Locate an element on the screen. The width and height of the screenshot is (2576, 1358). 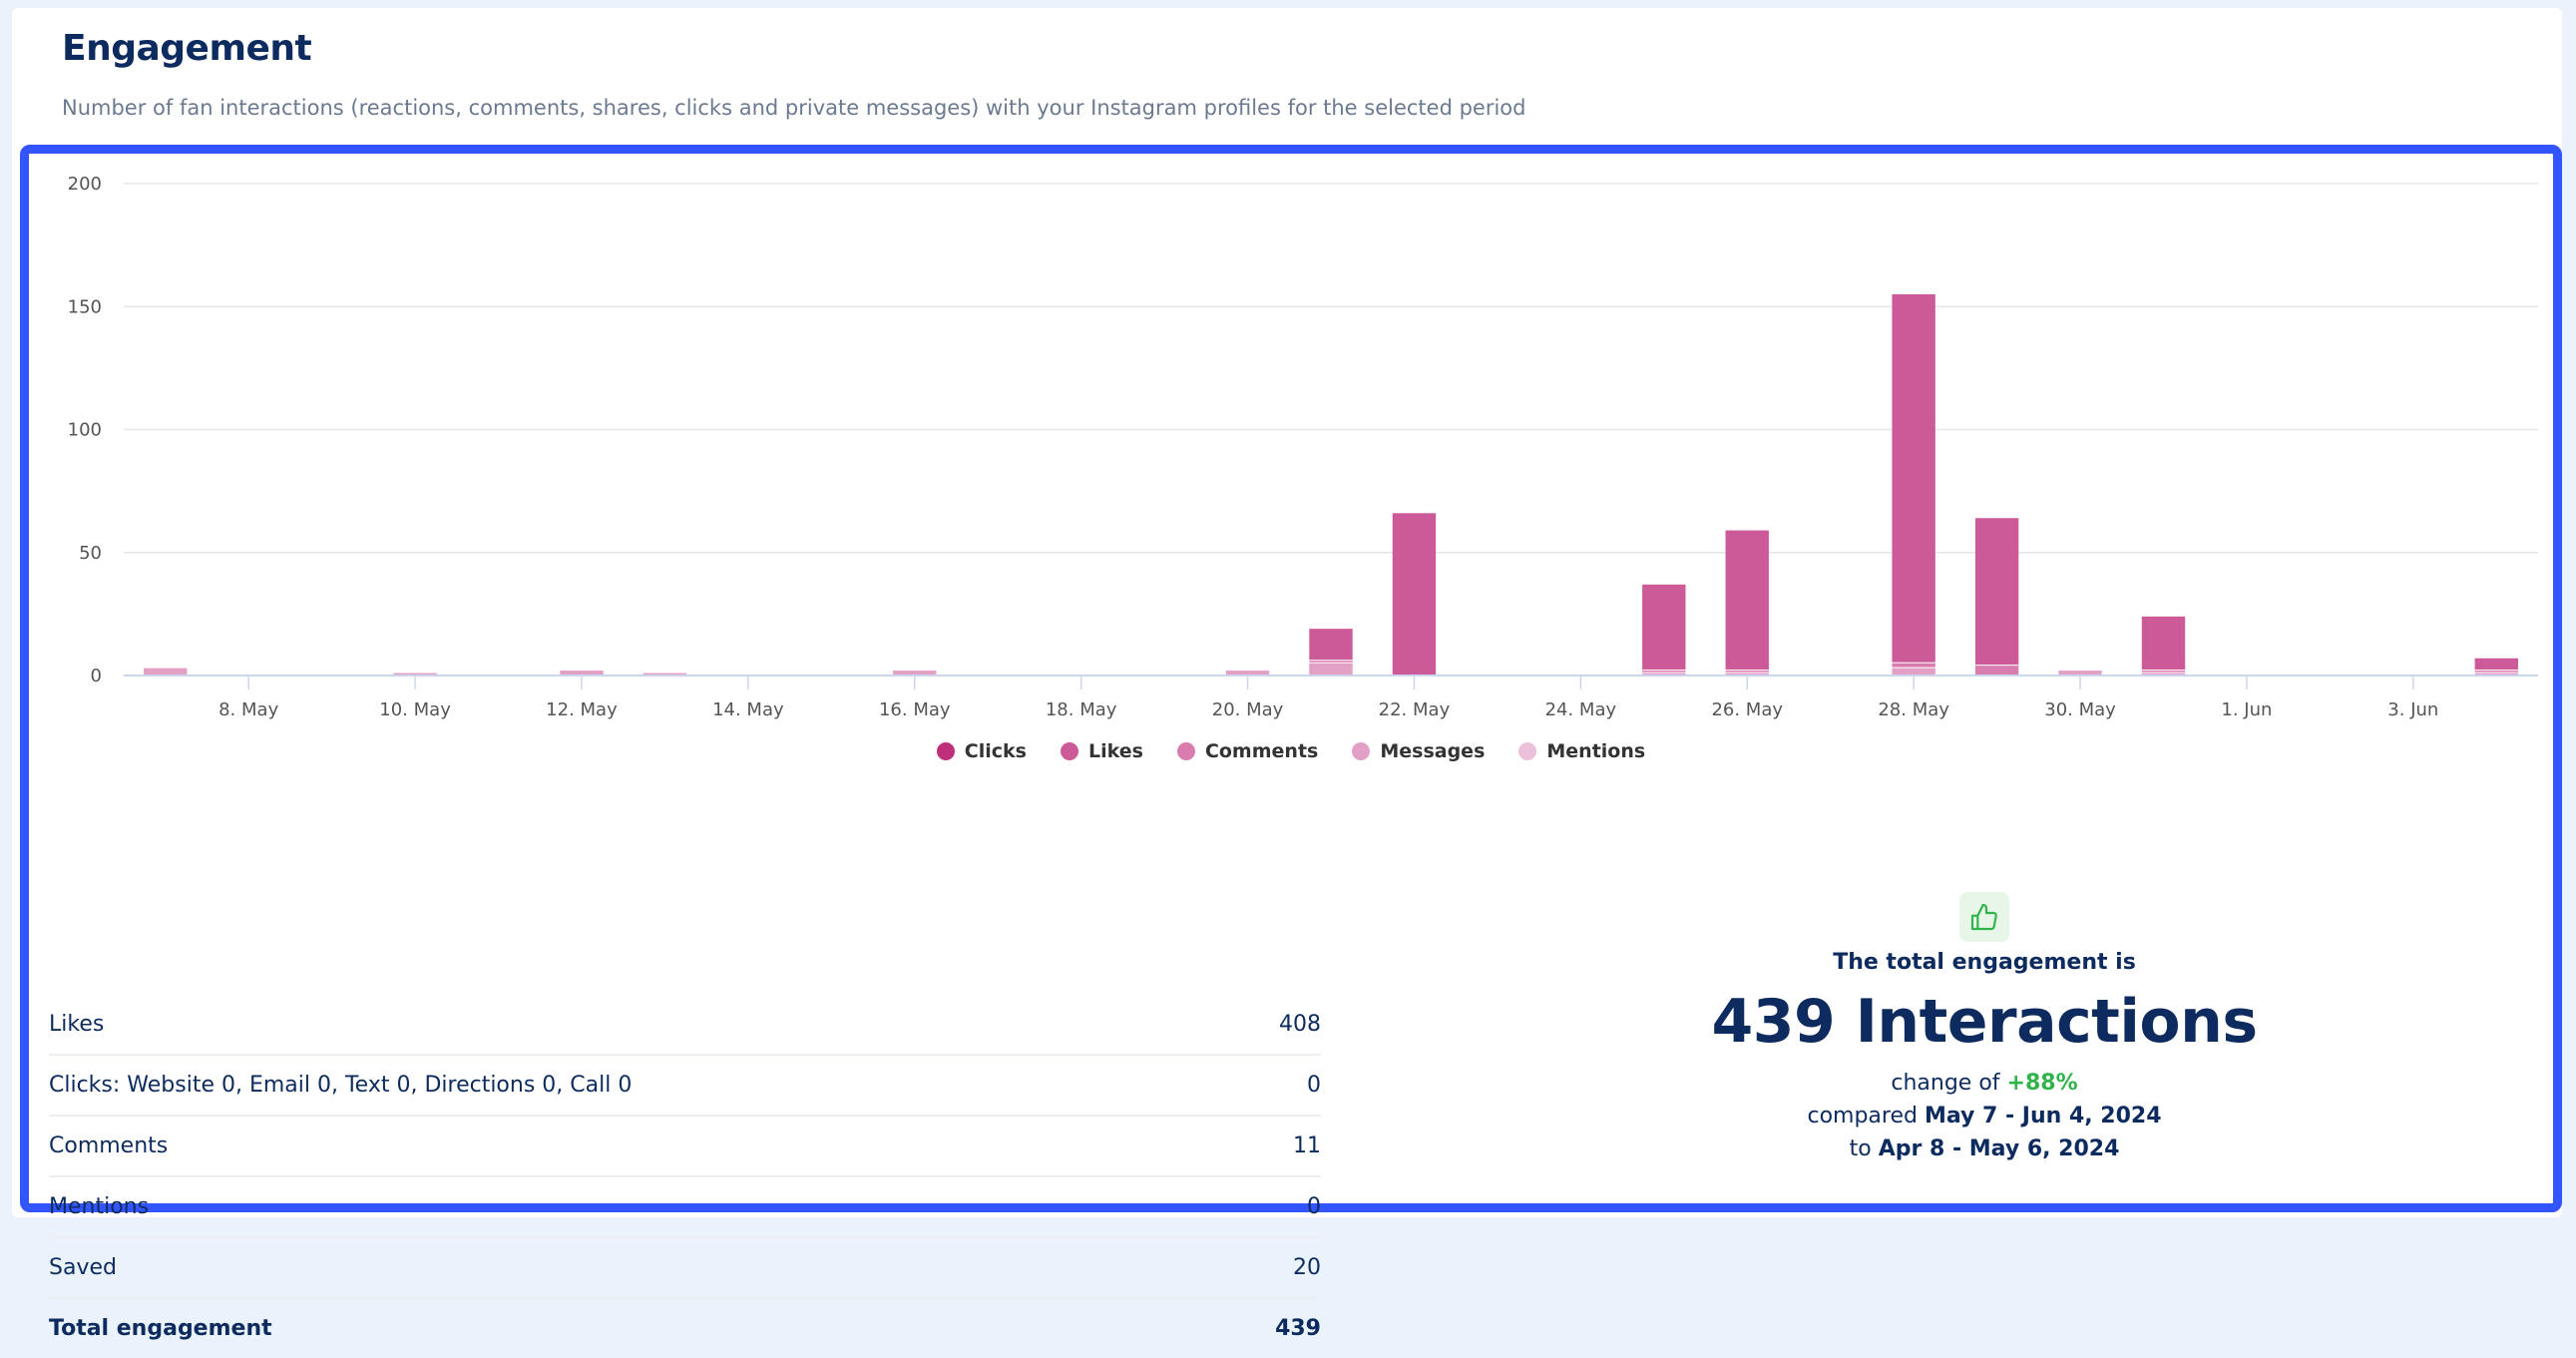
previous-period: Apr 8 - May 6, 2024 is located at coordinates (1999, 1148).